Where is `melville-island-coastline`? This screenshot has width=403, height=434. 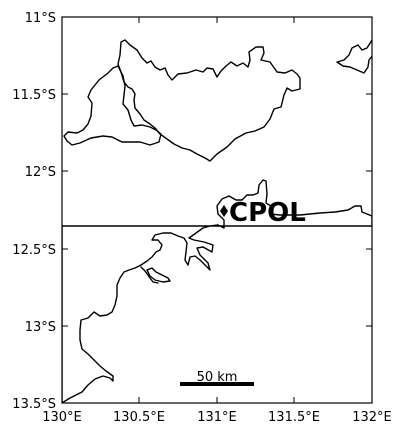 melville-island-coastline is located at coordinates (209, 100).